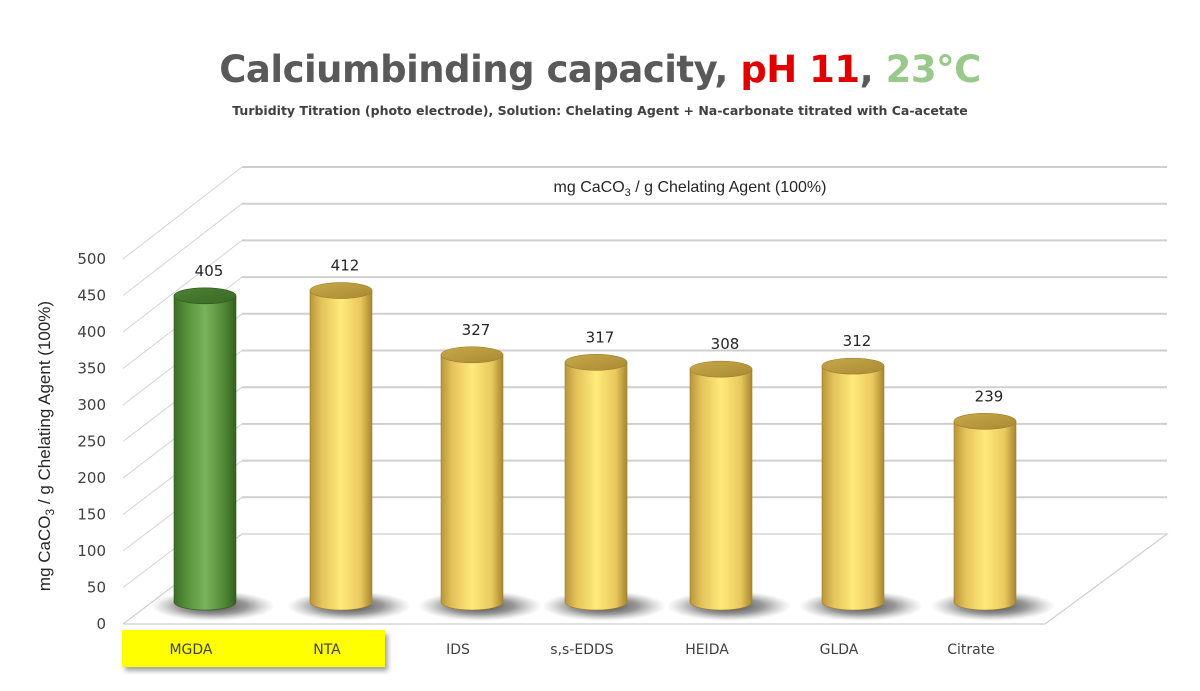 The image size is (1200, 691). What do you see at coordinates (91, 332) in the screenshot?
I see `y-tick-label: 400` at bounding box center [91, 332].